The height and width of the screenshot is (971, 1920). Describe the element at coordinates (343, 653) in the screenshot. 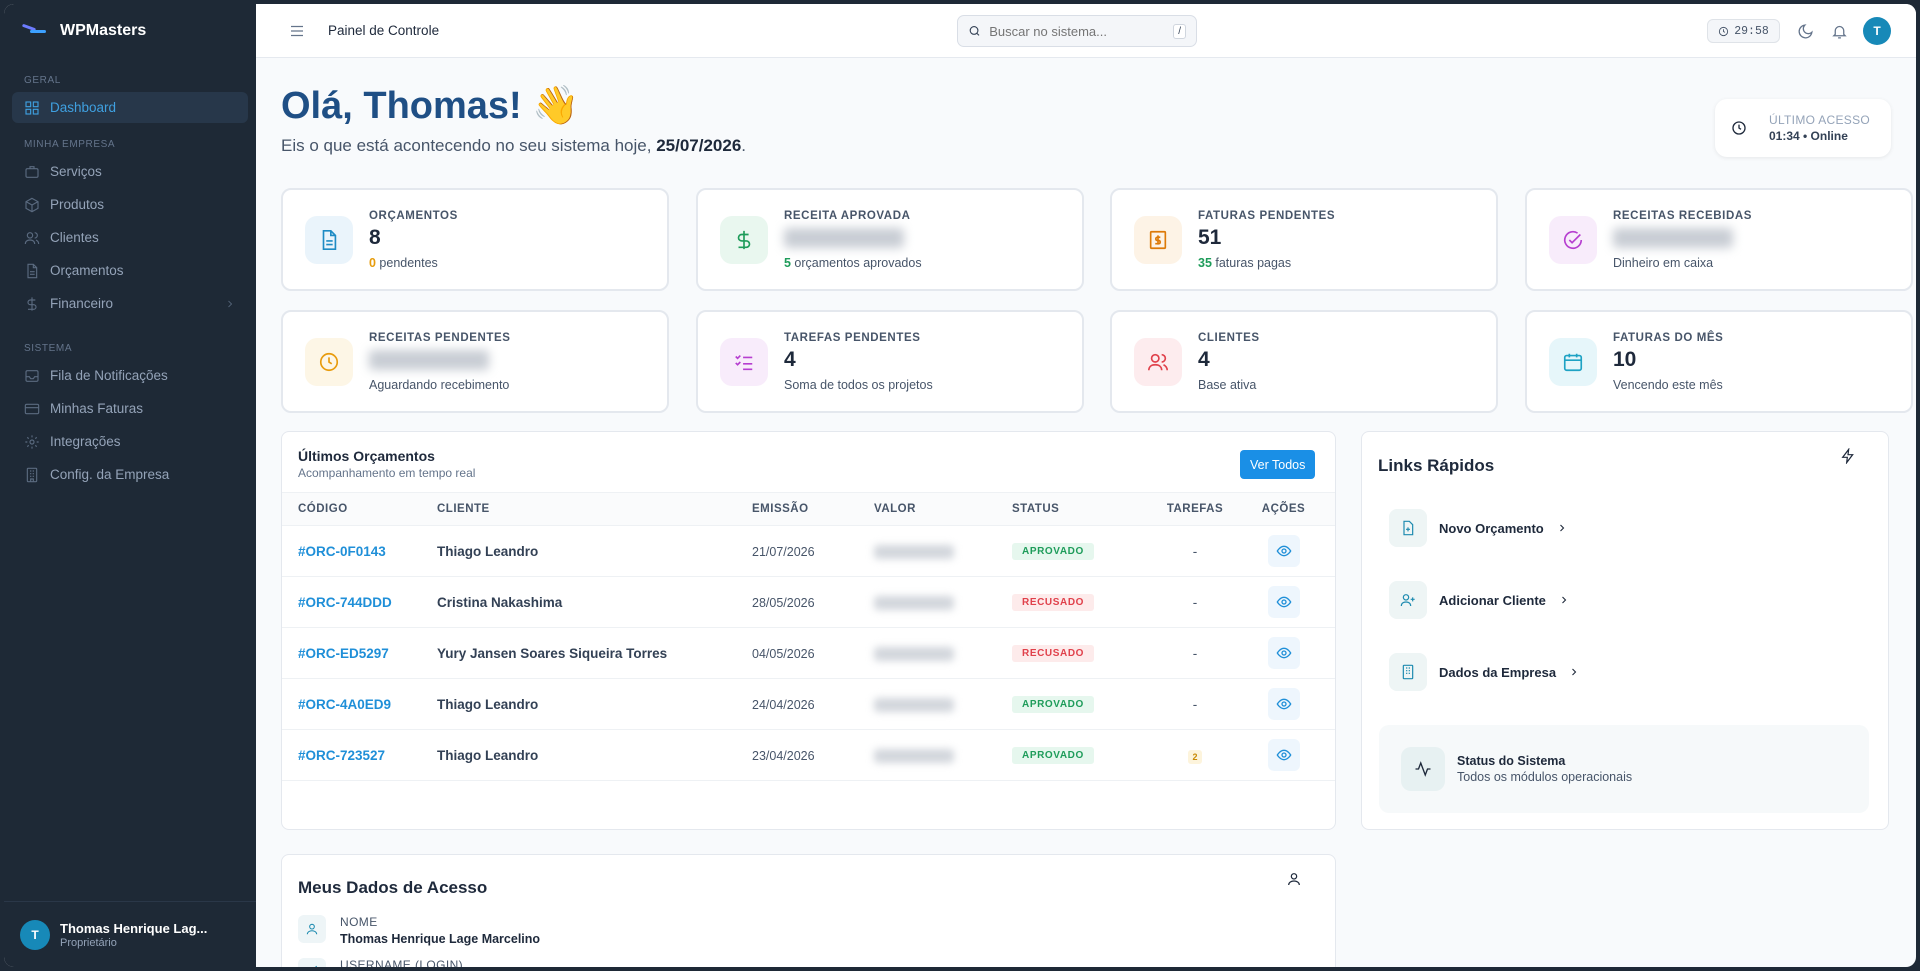

I see `quote-code-link: #ORC-ED5297` at that location.